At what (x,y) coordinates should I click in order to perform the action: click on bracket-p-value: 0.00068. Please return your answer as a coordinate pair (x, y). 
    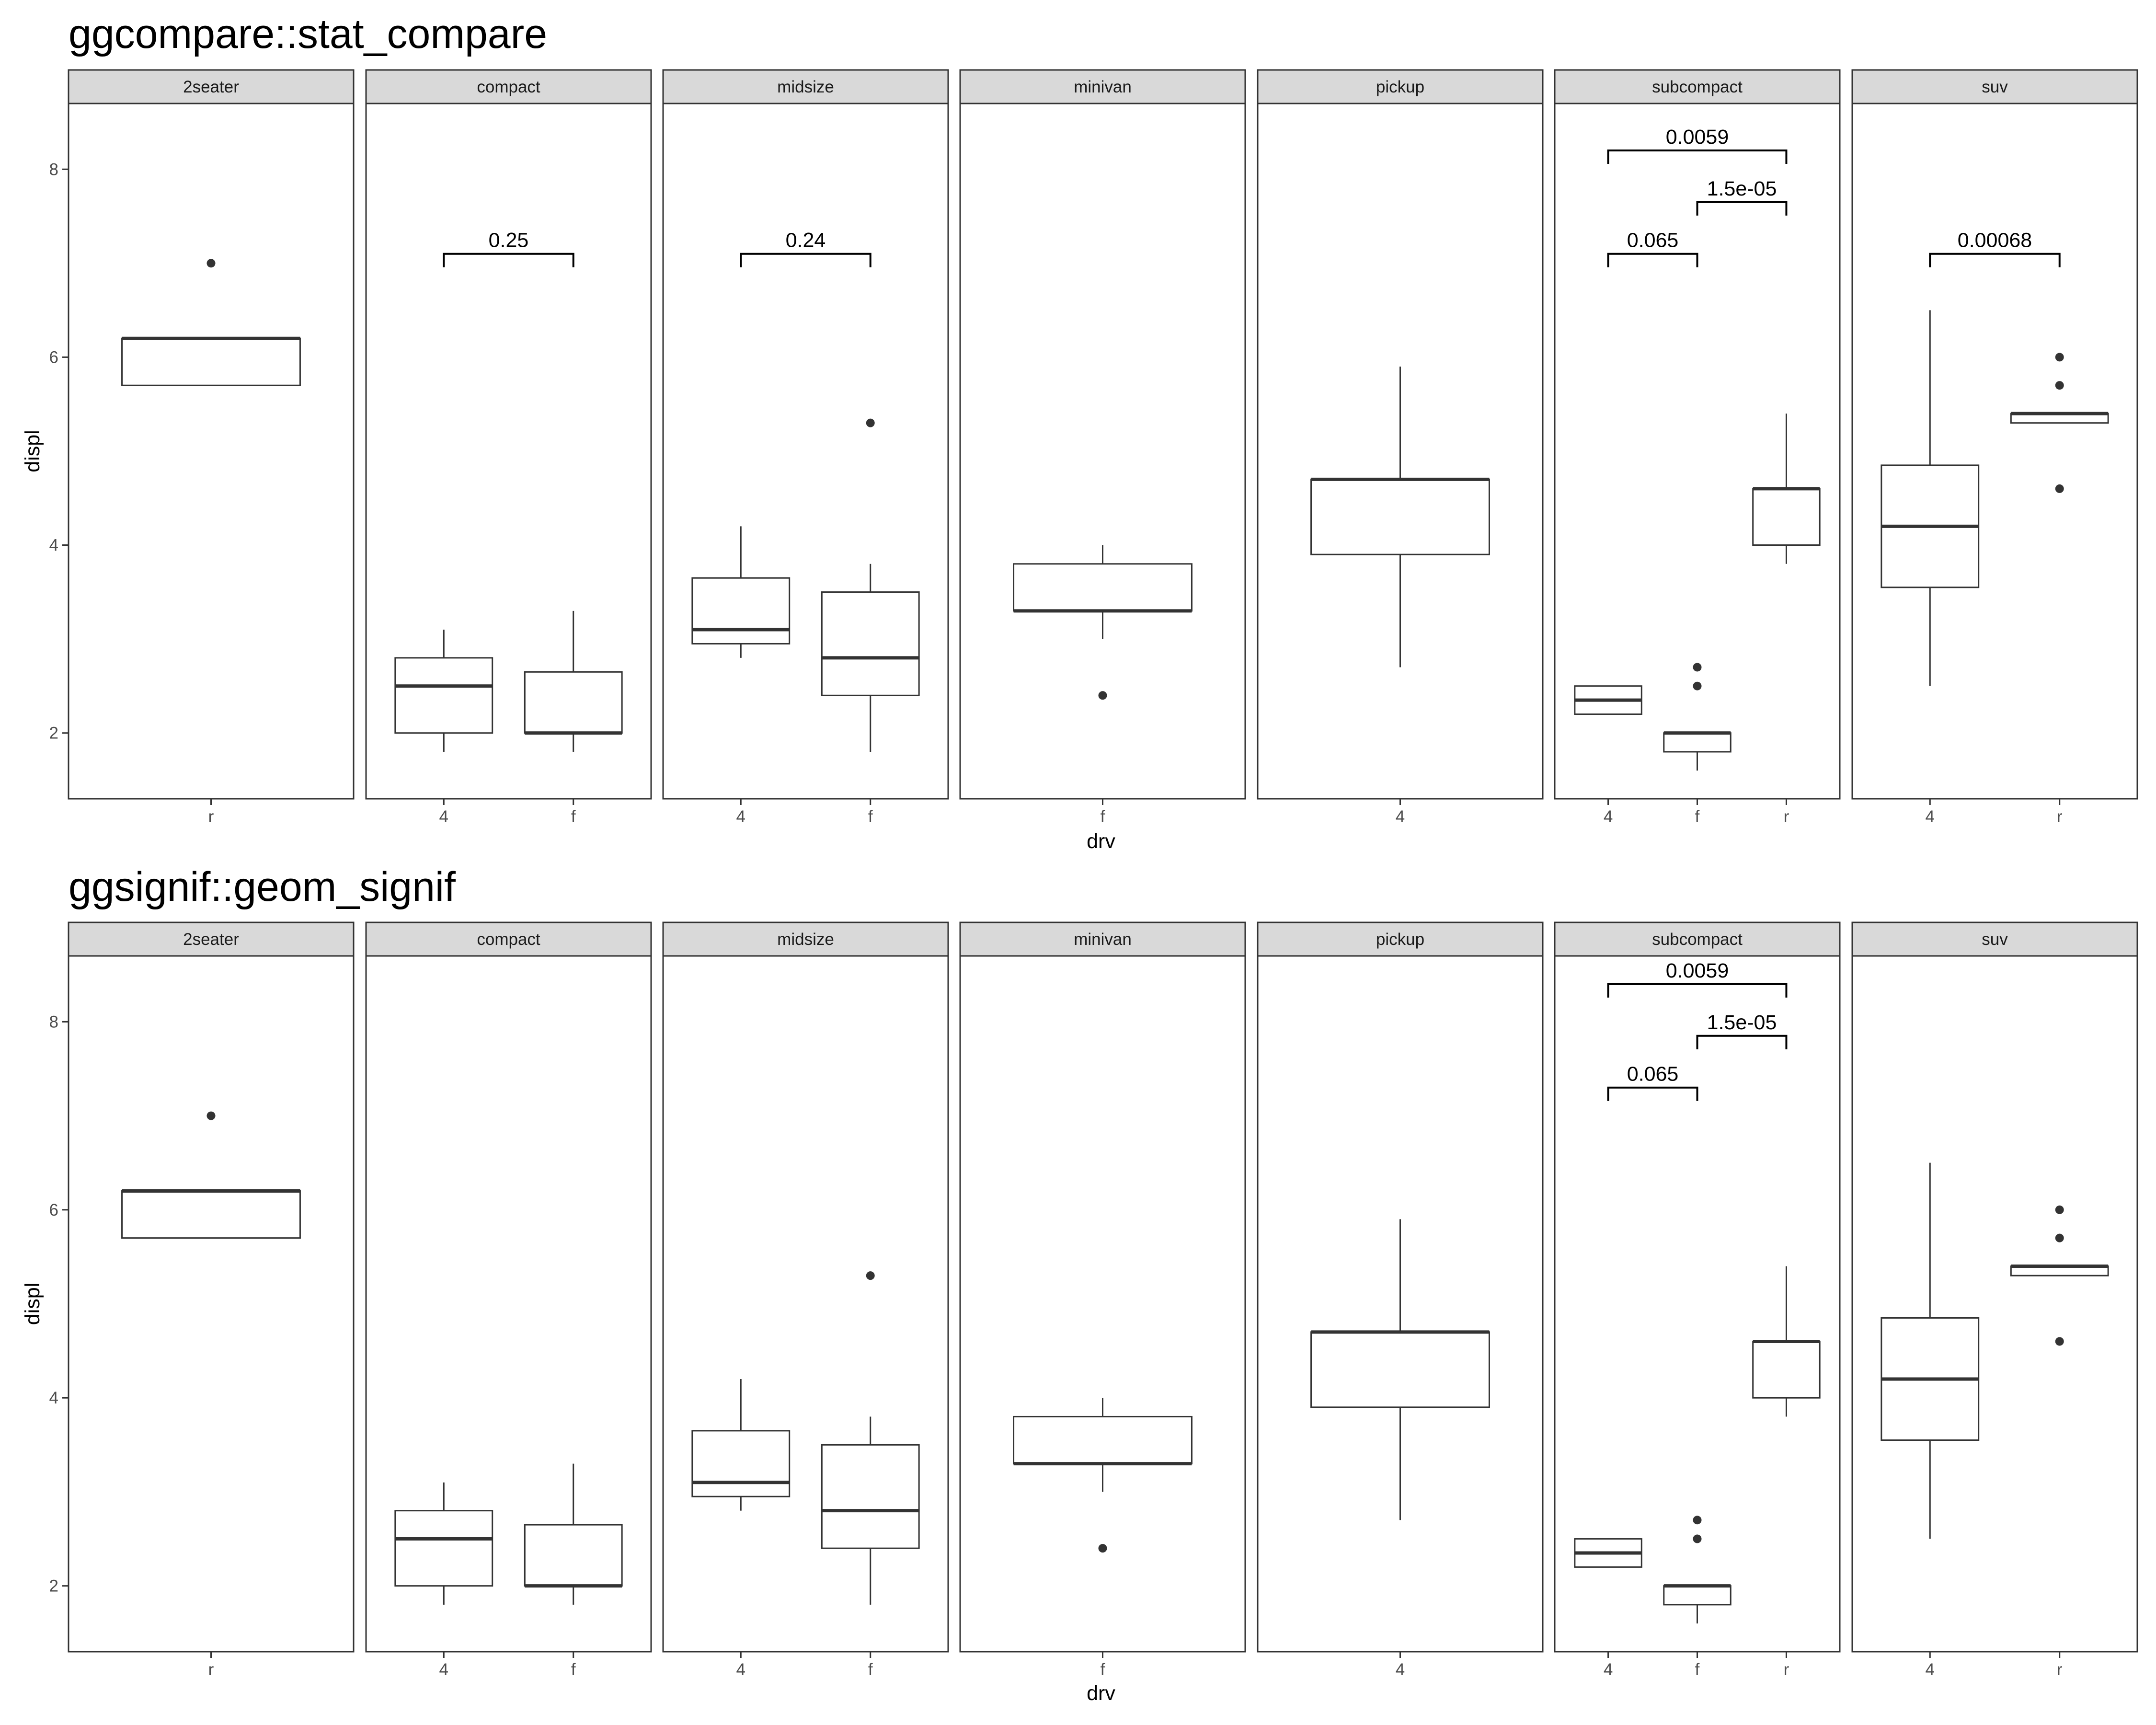
    Looking at the image, I should click on (1995, 240).